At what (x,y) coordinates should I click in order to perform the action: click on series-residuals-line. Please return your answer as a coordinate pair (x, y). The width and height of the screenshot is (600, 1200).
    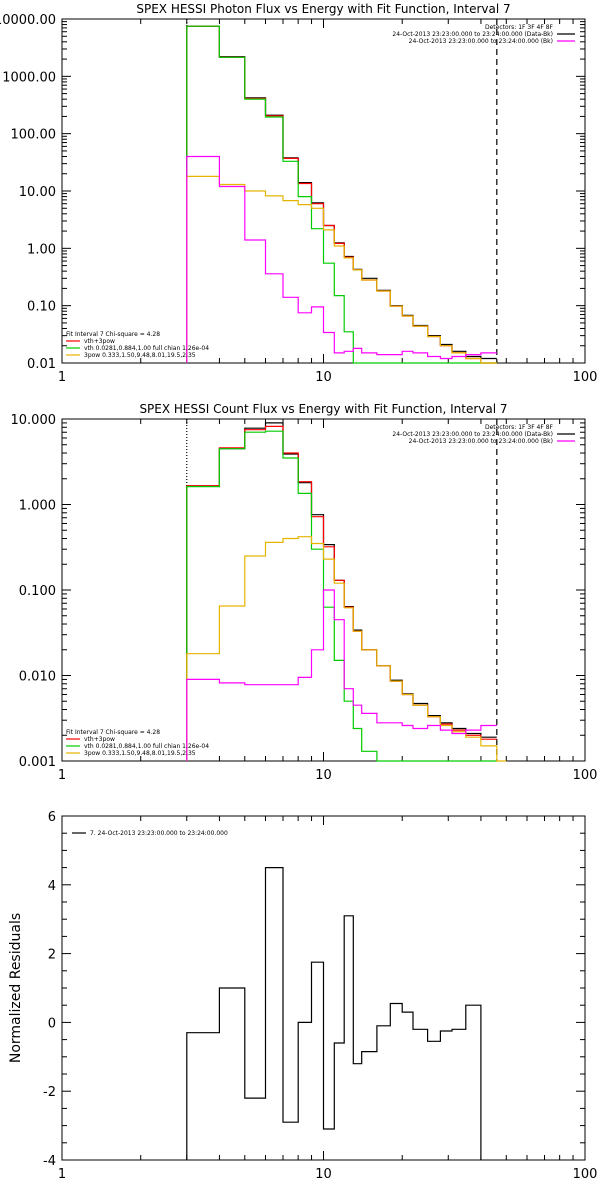
    Looking at the image, I should click on (334, 1013).